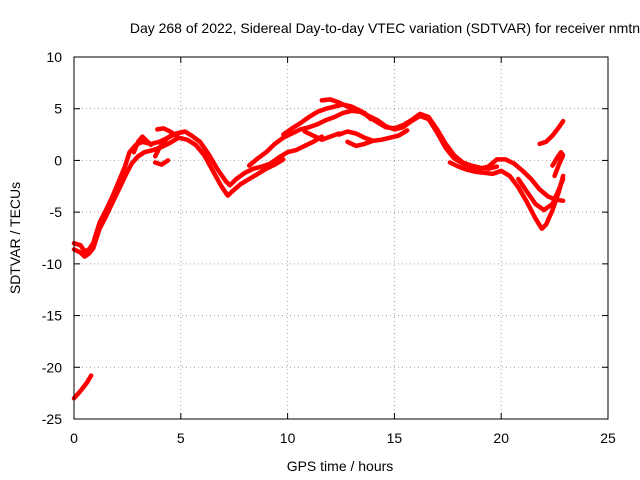  What do you see at coordinates (58, 160) in the screenshot?
I see `y-tick-label: 0` at bounding box center [58, 160].